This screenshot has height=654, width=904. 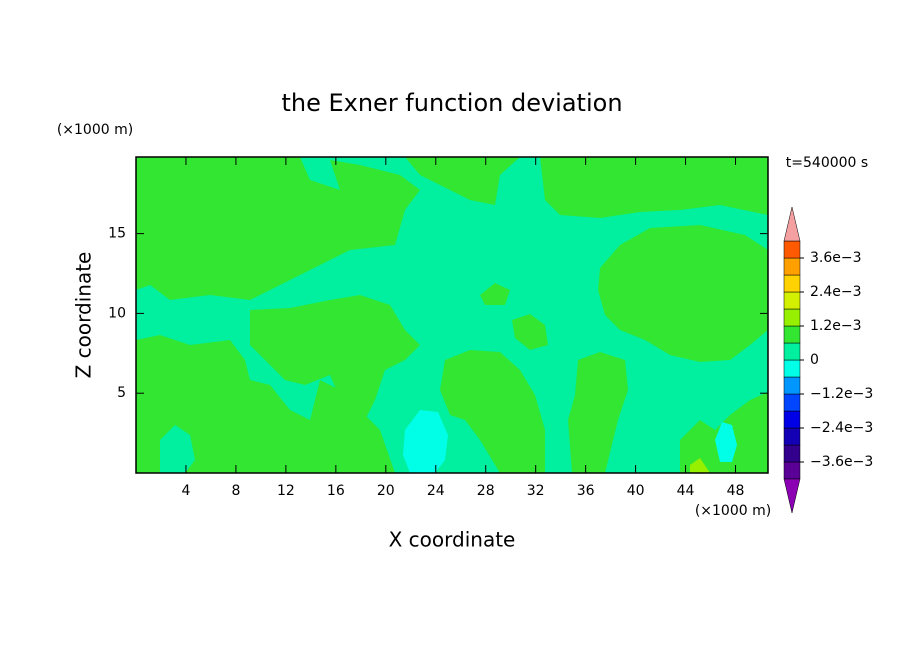 What do you see at coordinates (117, 313) in the screenshot?
I see `y-tick-label: 10` at bounding box center [117, 313].